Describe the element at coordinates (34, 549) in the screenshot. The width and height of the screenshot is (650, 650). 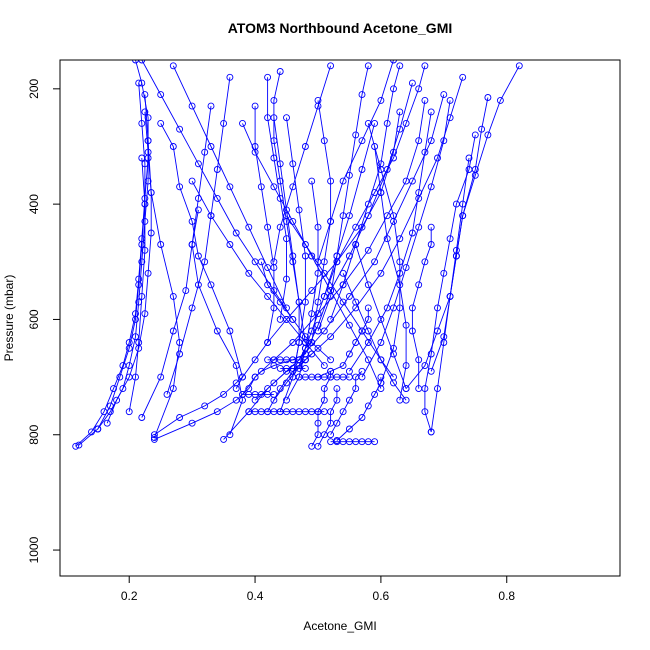
I see `y-tick-label: 1000` at that location.